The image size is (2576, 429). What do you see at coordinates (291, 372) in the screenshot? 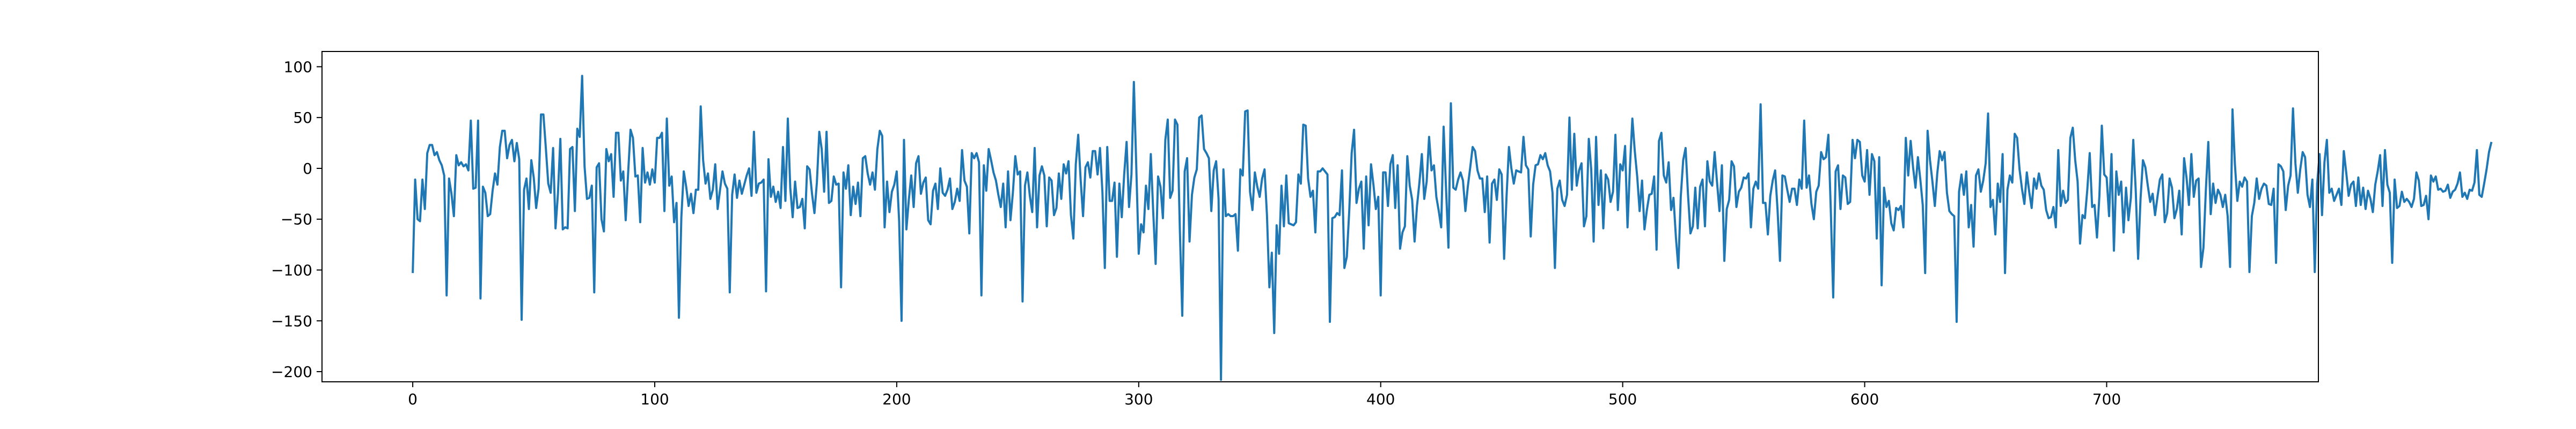
I see `y-tick-label: −200` at bounding box center [291, 372].